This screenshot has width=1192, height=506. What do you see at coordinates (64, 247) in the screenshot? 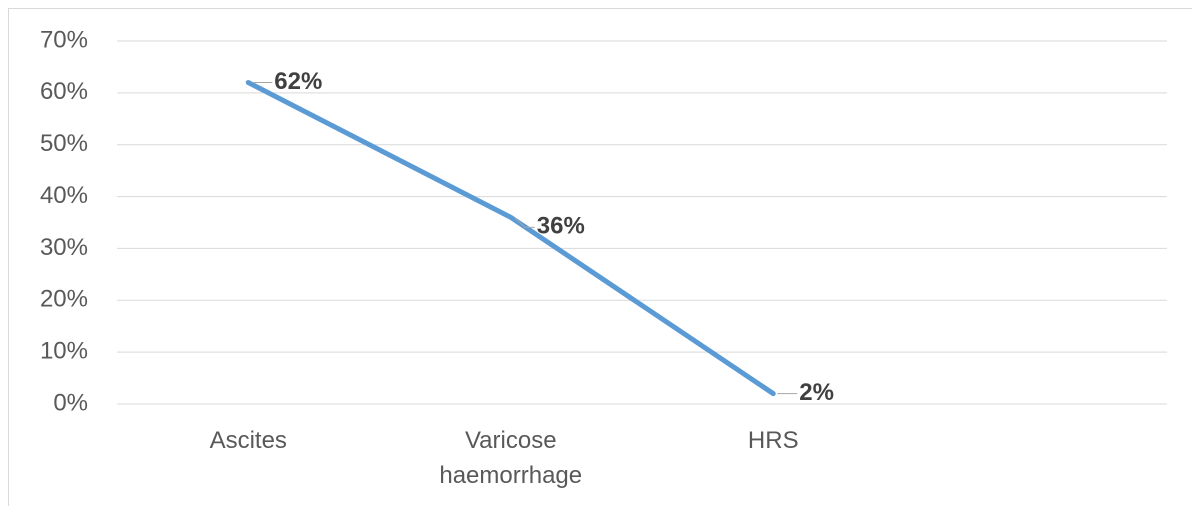
I see `y-tick-label: 30%` at bounding box center [64, 247].